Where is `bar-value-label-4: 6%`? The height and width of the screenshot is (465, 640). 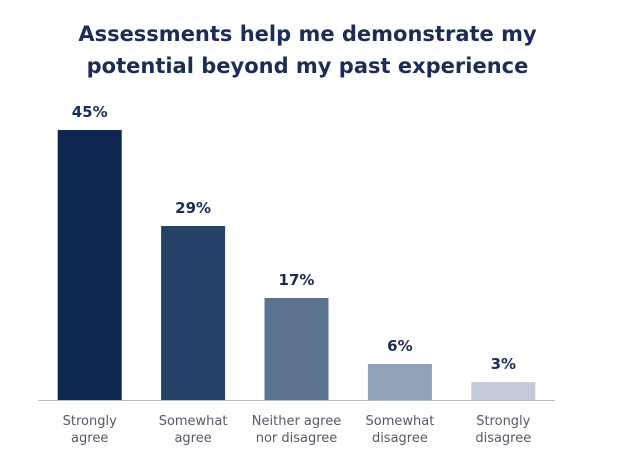 bar-value-label-4: 6% is located at coordinates (399, 346).